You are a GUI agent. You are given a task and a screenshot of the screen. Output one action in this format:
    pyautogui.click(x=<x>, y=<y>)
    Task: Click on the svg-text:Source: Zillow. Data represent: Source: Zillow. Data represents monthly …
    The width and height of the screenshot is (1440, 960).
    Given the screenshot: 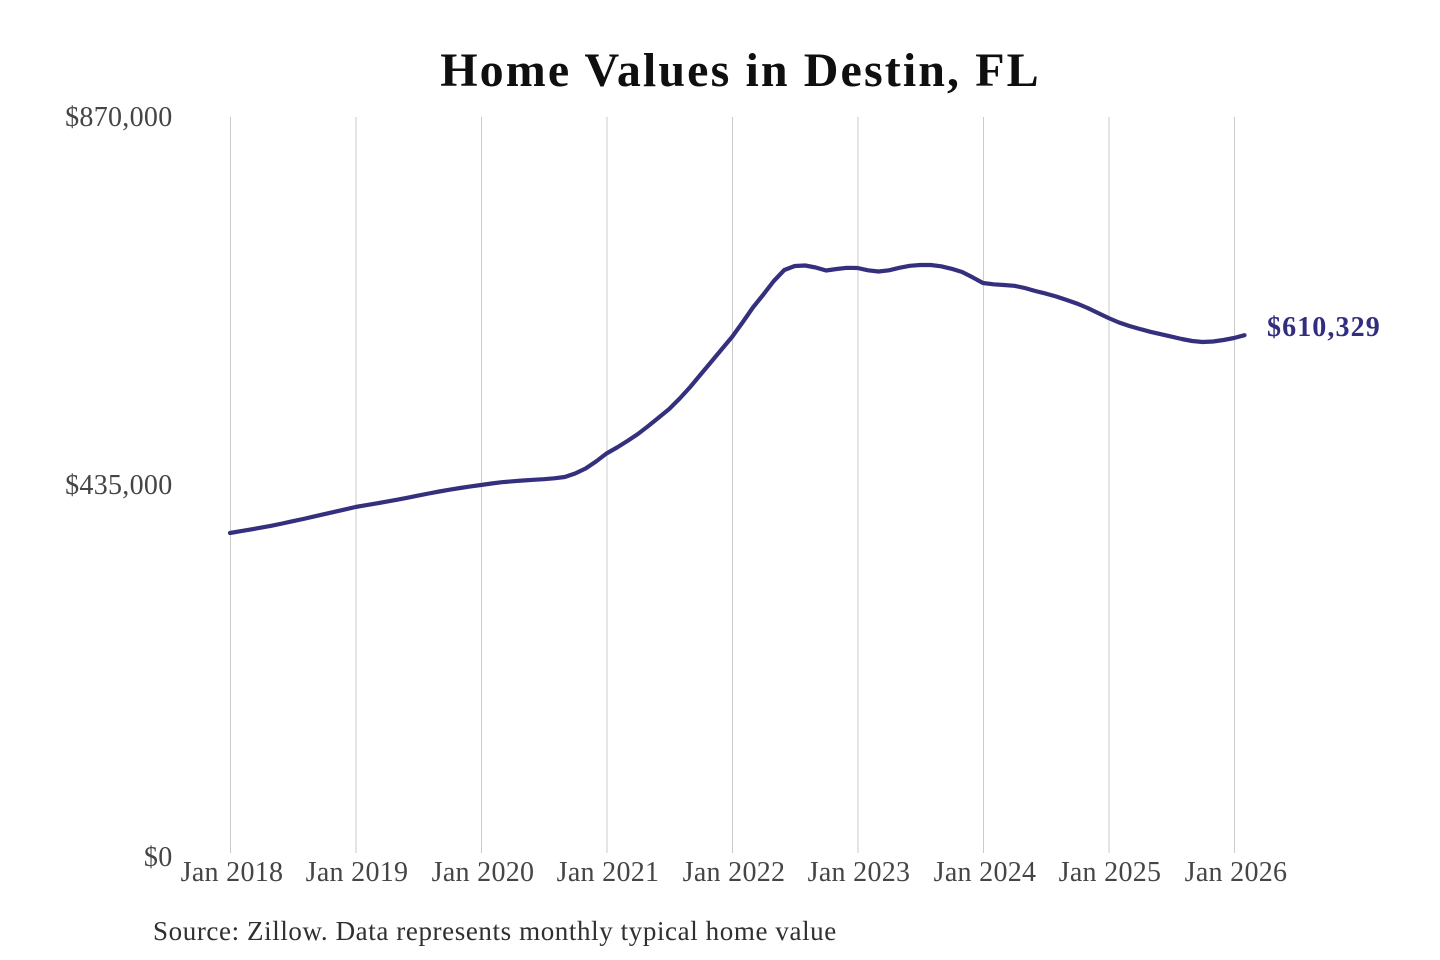 What is the action you would take?
    pyautogui.click(x=495, y=931)
    